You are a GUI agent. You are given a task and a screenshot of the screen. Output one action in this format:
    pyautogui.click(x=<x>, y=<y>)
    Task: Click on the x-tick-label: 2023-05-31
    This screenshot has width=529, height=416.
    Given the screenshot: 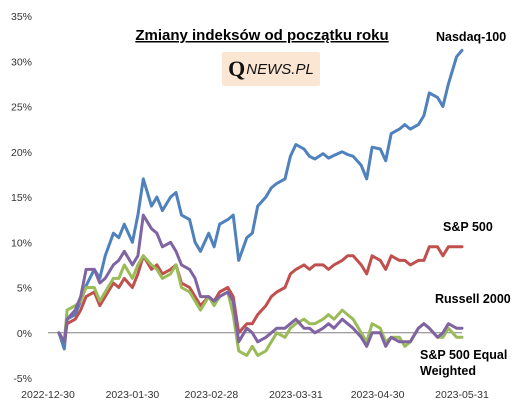 What is the action you would take?
    pyautogui.click(x=462, y=395)
    